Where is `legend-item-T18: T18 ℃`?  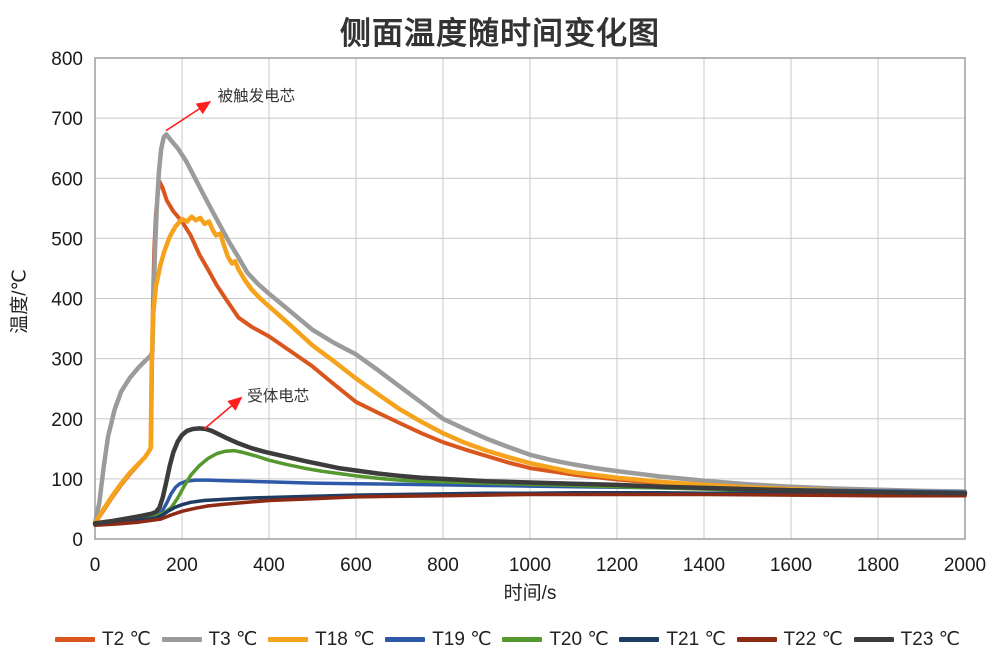
legend-item-T18: T18 ℃ is located at coordinates (321, 639).